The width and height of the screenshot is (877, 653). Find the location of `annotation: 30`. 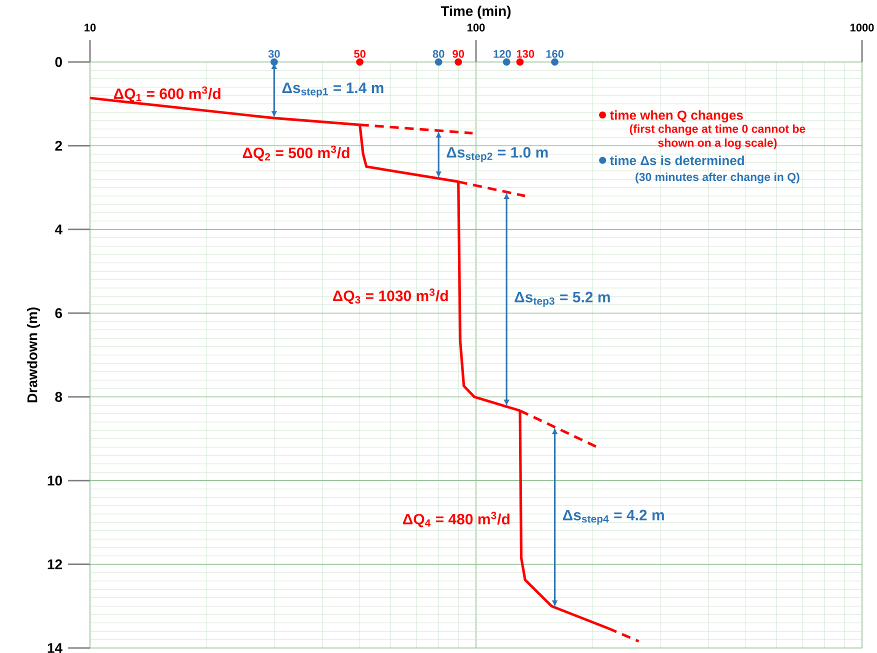

annotation: 30 is located at coordinates (274, 54).